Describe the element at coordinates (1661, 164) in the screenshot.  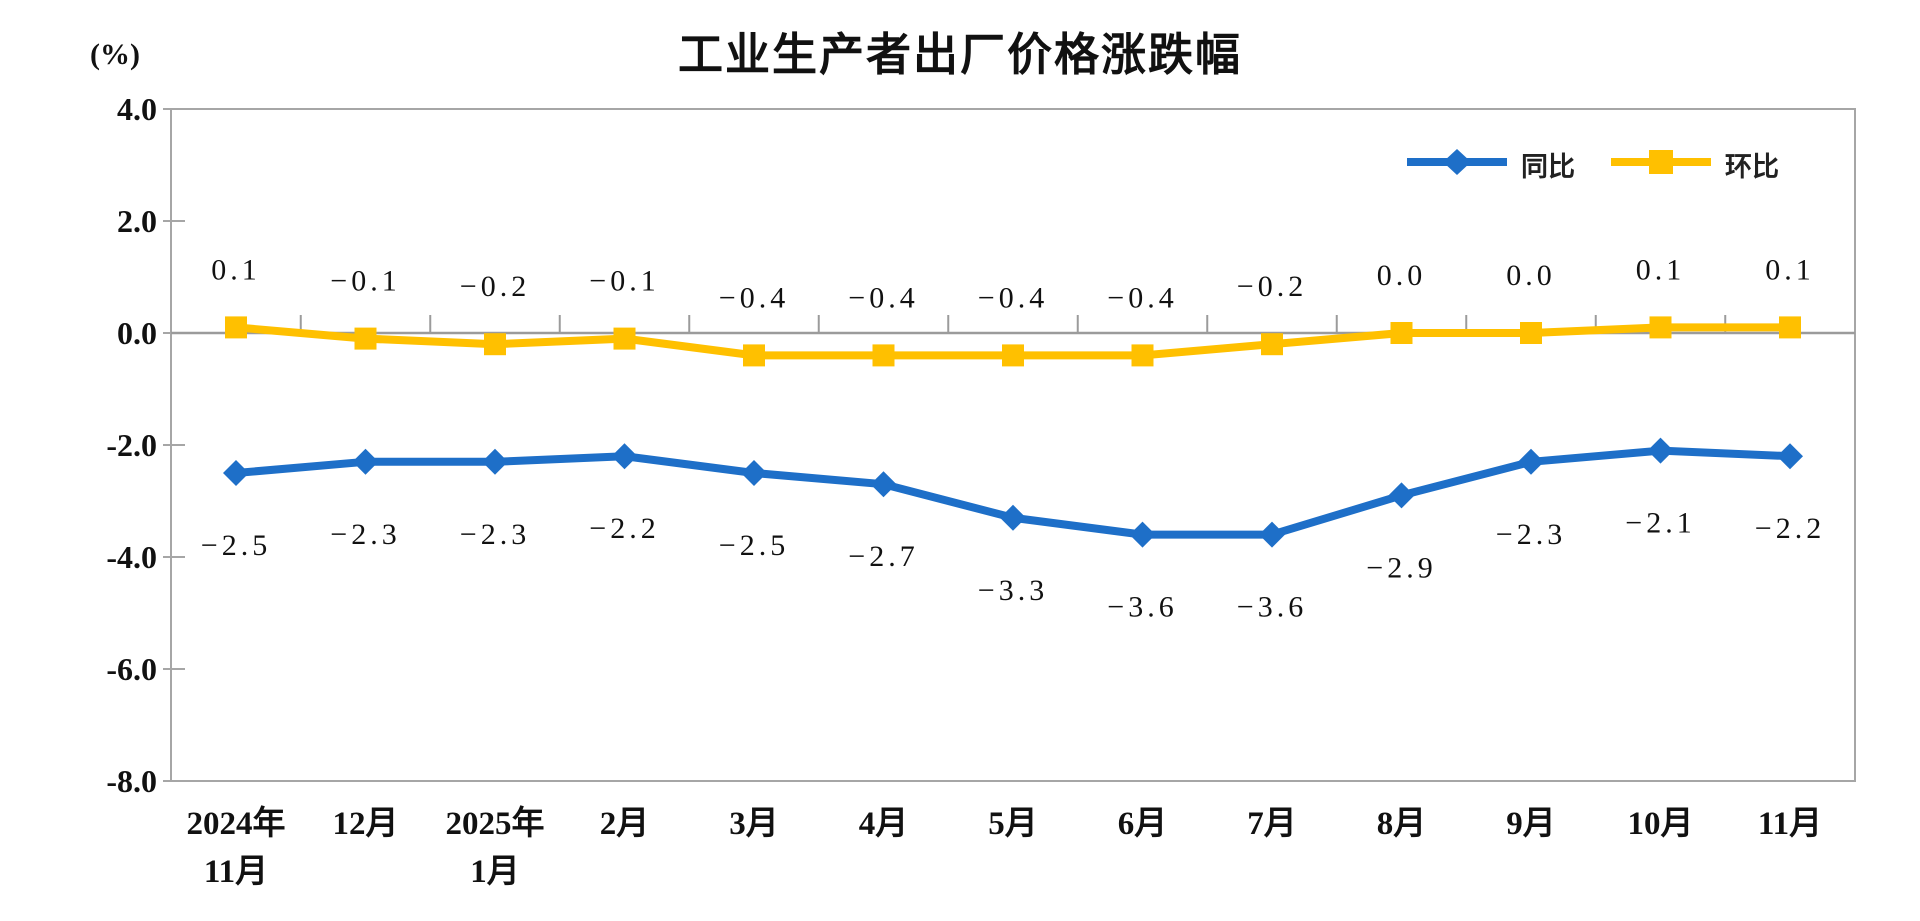
I see `huanbi-line-square-icon` at that location.